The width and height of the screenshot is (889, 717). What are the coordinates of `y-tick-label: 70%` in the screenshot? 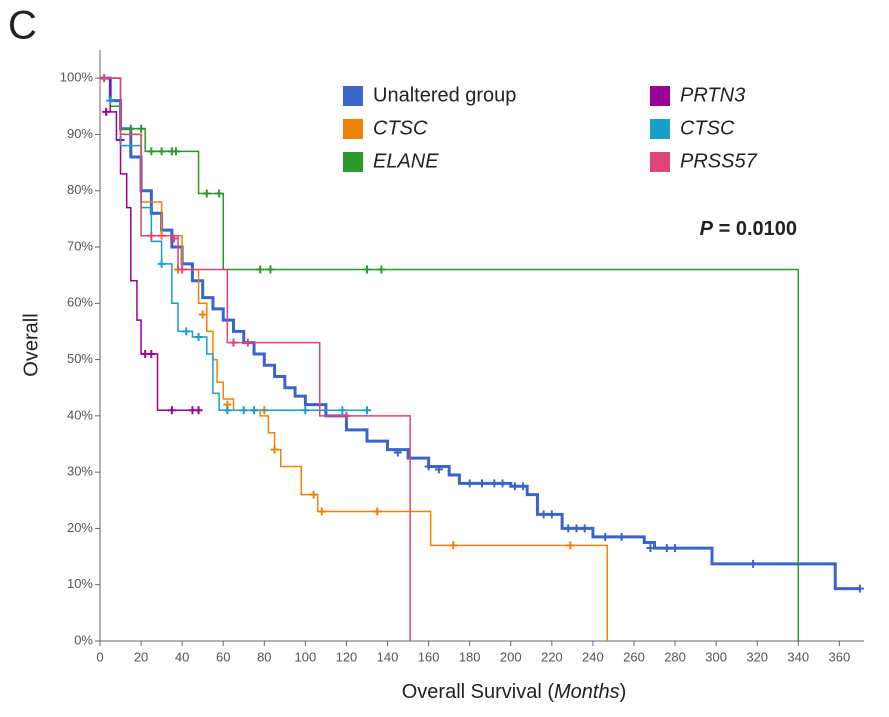 It's located at (80, 245).